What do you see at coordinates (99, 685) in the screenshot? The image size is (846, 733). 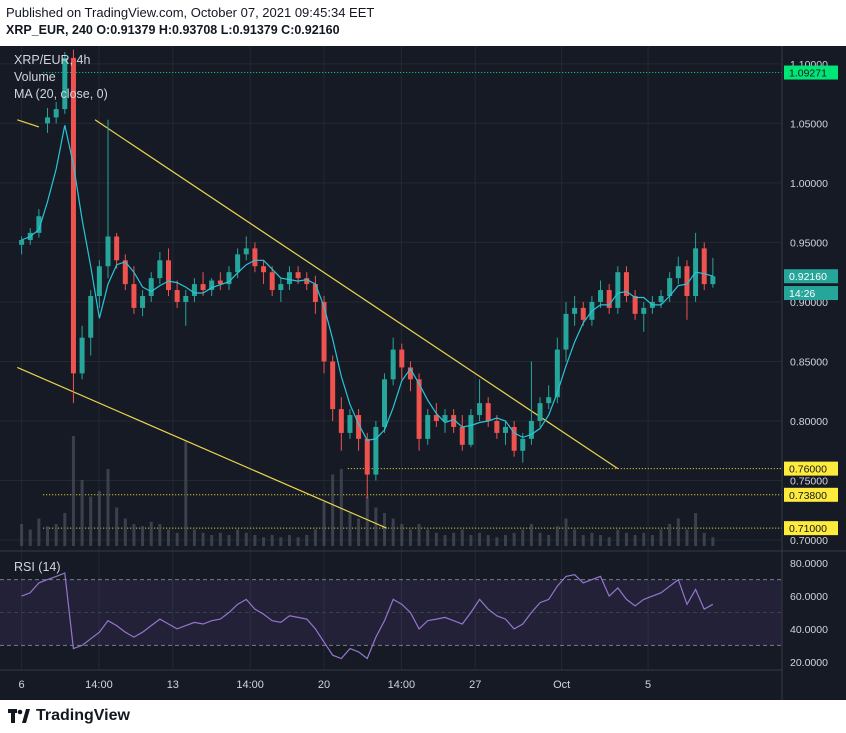 I see `time-tick-label: 14:00` at bounding box center [99, 685].